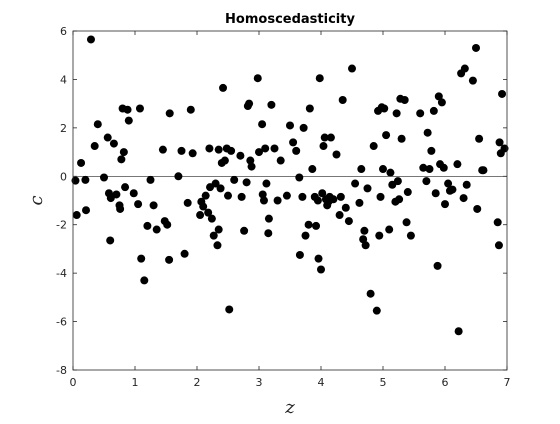  I want to click on y-tick-label: -4, so click(61, 273).